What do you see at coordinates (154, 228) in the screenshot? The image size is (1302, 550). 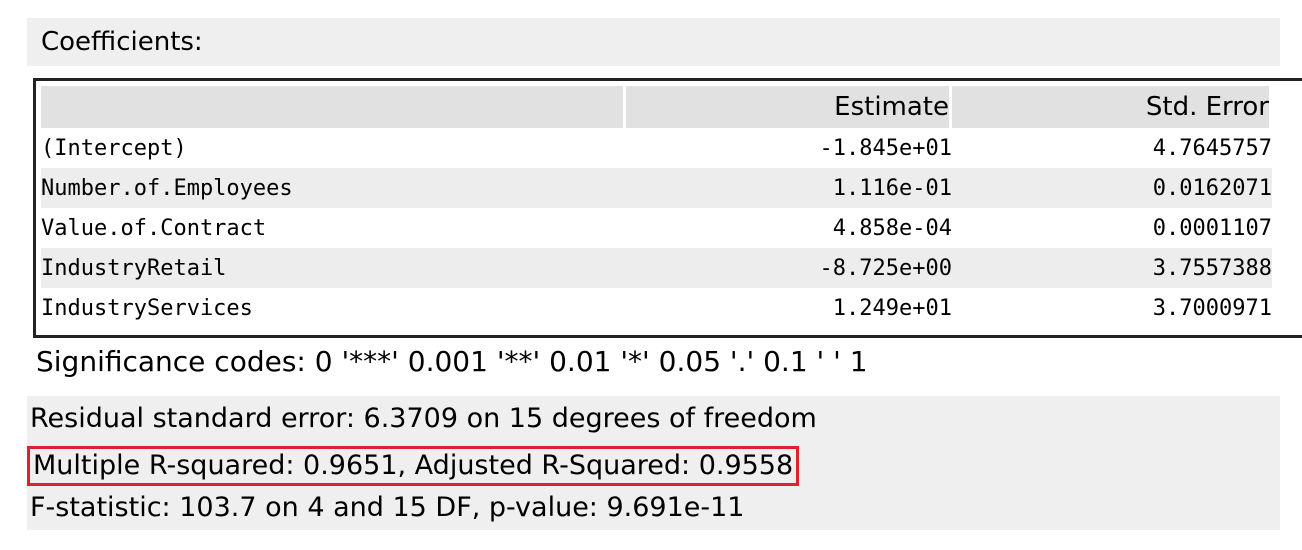 I see `row-name: Value.of.Contract` at bounding box center [154, 228].